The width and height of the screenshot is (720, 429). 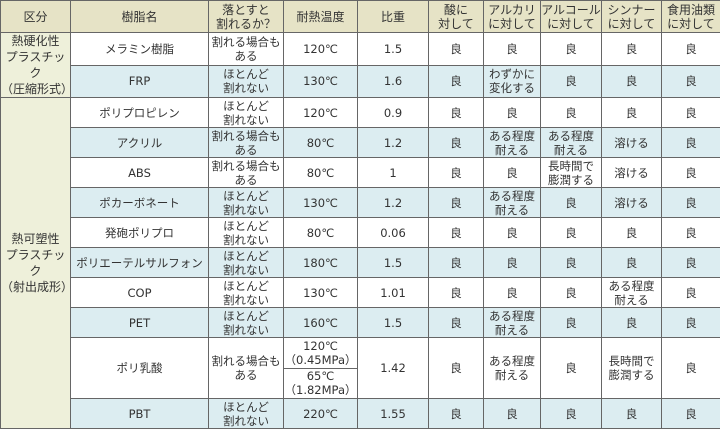 What do you see at coordinates (140, 368) in the screenshot?
I see `resin-name-cell: ポリ乳酸` at bounding box center [140, 368].